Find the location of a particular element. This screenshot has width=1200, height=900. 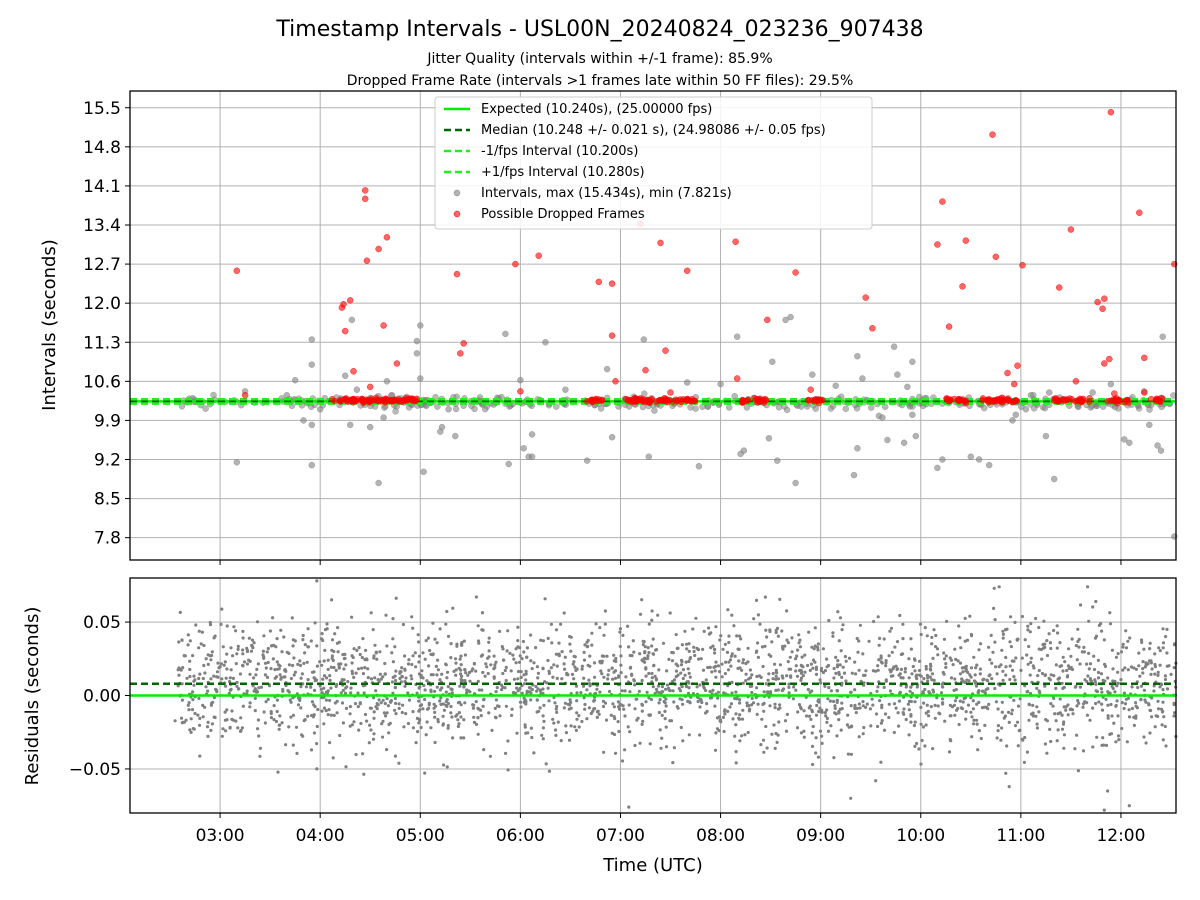

x-tick-label: 03:00 is located at coordinates (220, 836).